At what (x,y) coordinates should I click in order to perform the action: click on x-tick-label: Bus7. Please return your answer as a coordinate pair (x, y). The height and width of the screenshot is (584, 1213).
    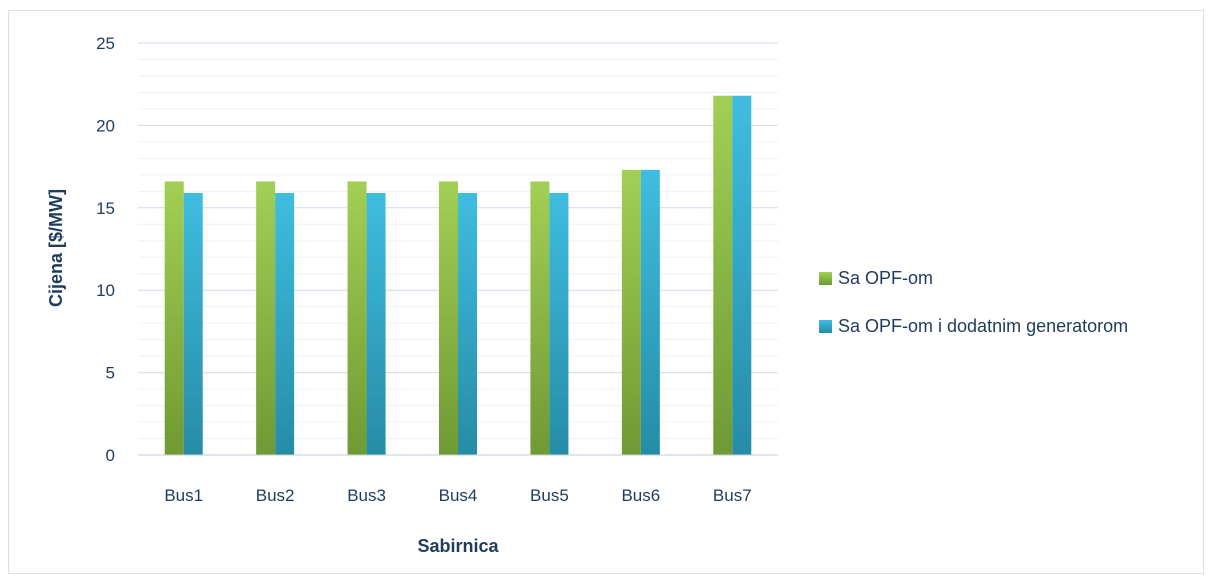
    Looking at the image, I should click on (732, 495).